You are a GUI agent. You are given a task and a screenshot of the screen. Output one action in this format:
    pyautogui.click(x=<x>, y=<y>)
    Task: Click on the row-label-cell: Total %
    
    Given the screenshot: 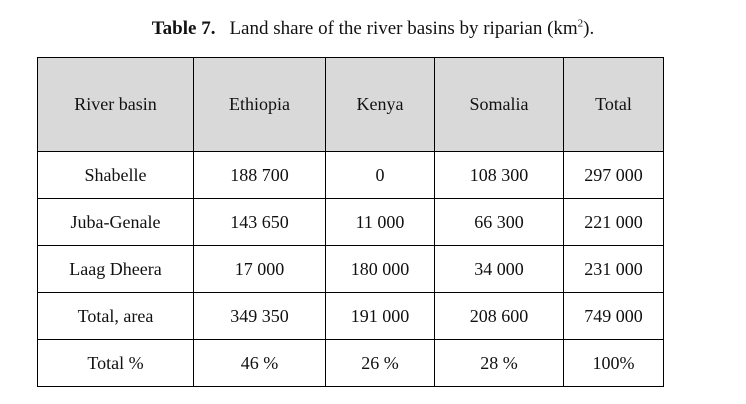 What is the action you would take?
    pyautogui.click(x=115, y=363)
    